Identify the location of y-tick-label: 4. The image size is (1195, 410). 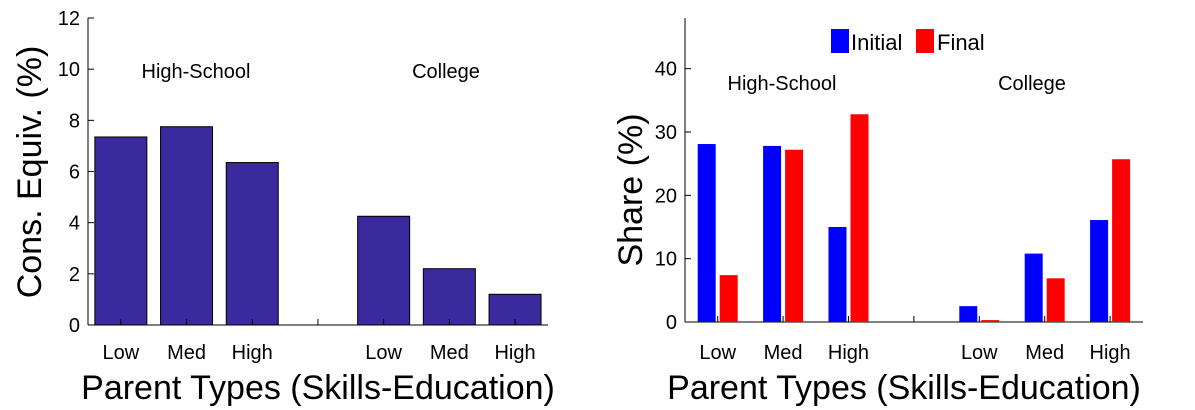
(74, 224).